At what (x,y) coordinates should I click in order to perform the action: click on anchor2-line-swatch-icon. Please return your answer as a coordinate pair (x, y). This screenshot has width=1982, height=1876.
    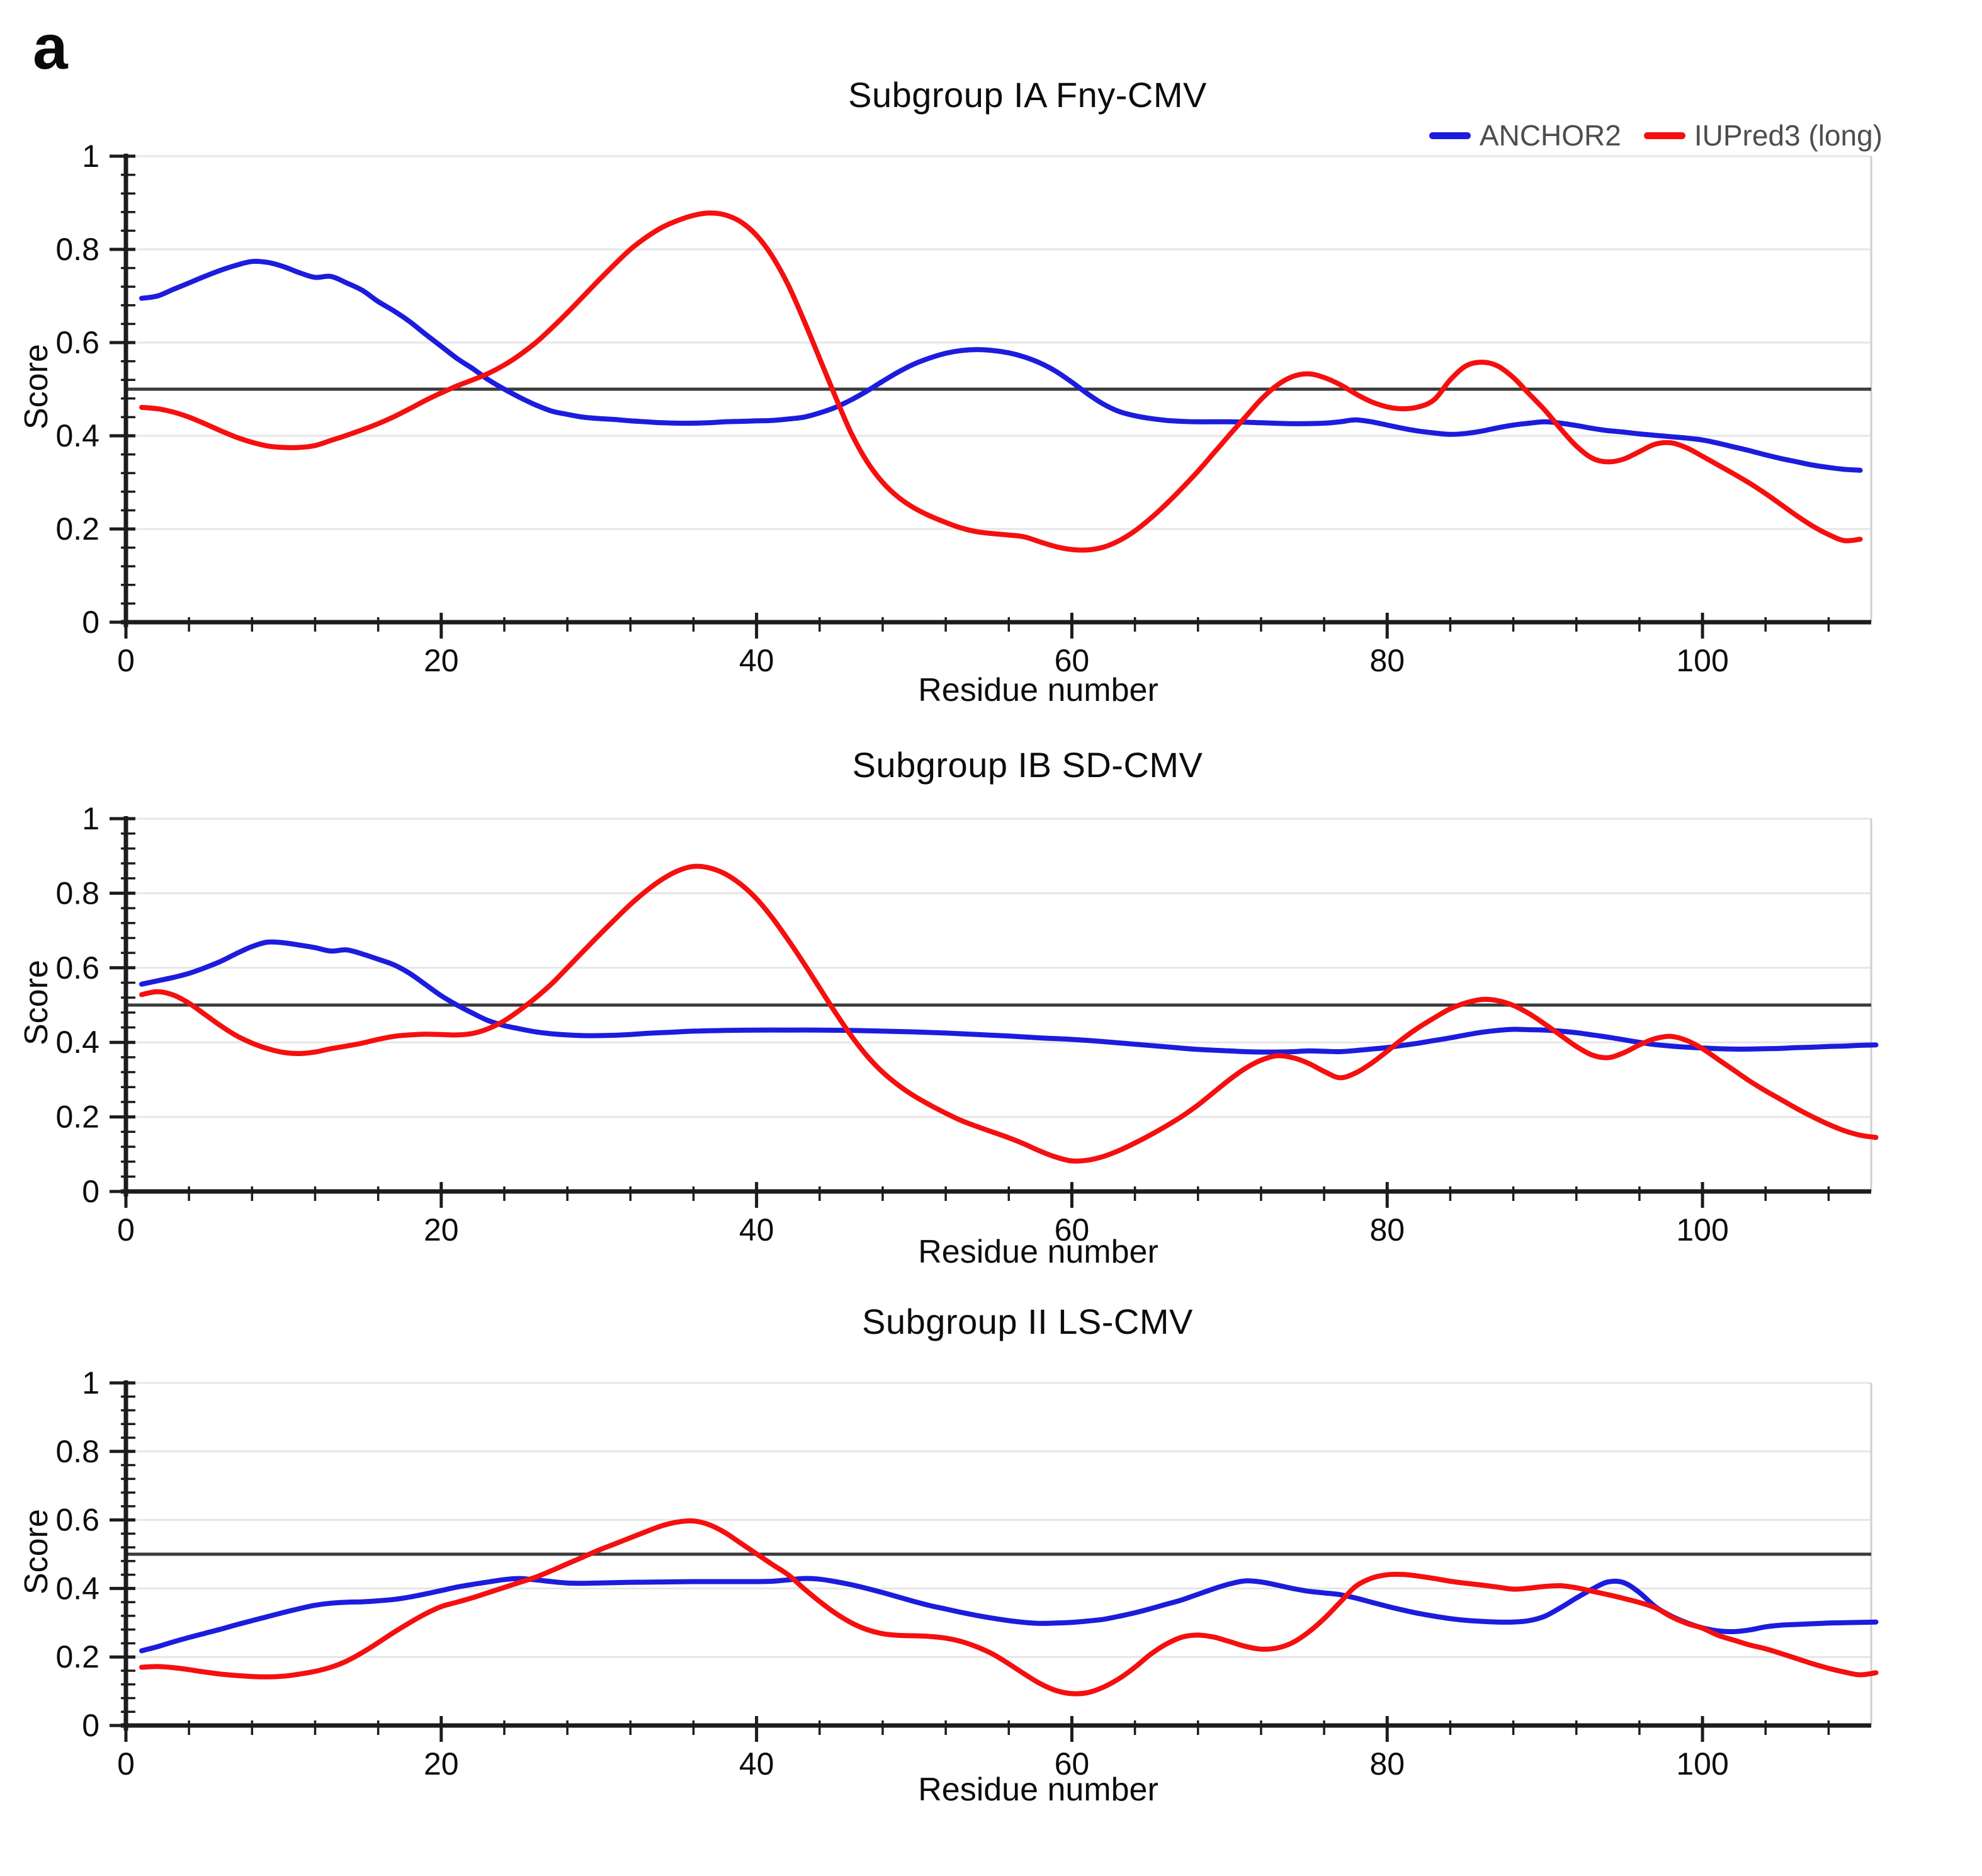
    Looking at the image, I should click on (1450, 135).